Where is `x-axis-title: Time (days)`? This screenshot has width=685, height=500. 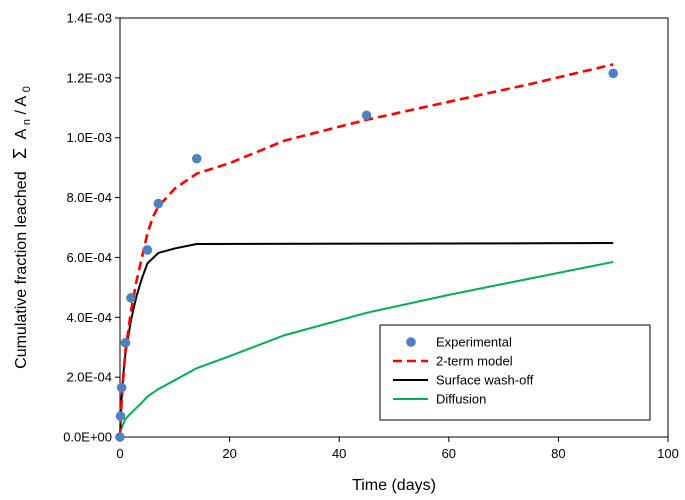 x-axis-title: Time (days) is located at coordinates (394, 485).